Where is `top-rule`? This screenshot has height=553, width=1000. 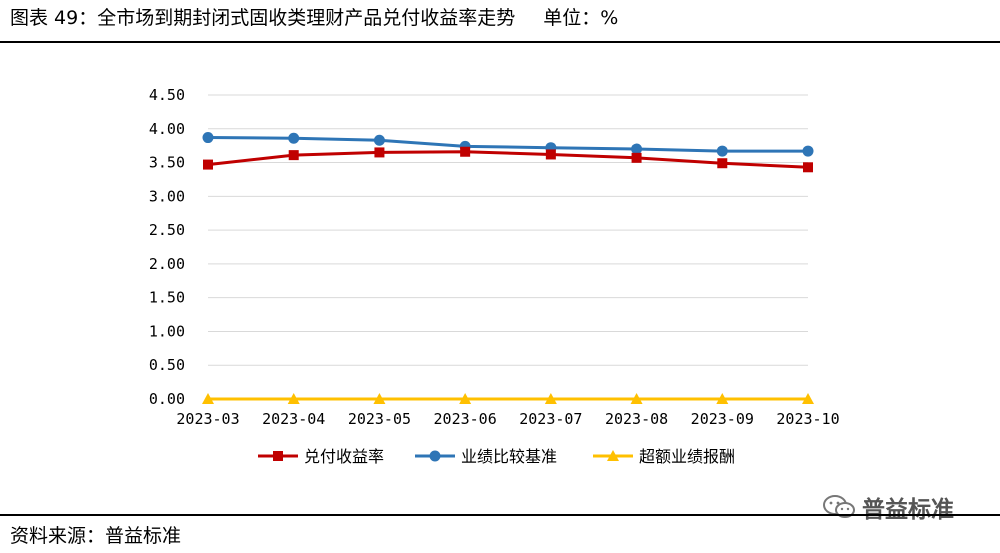 top-rule is located at coordinates (500, 42).